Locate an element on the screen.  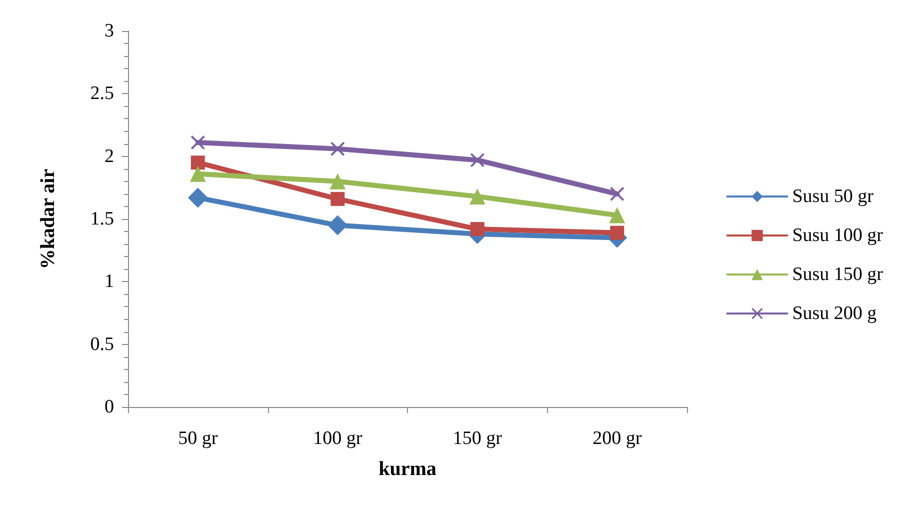
y-tick-label: 2 is located at coordinates (109, 156).